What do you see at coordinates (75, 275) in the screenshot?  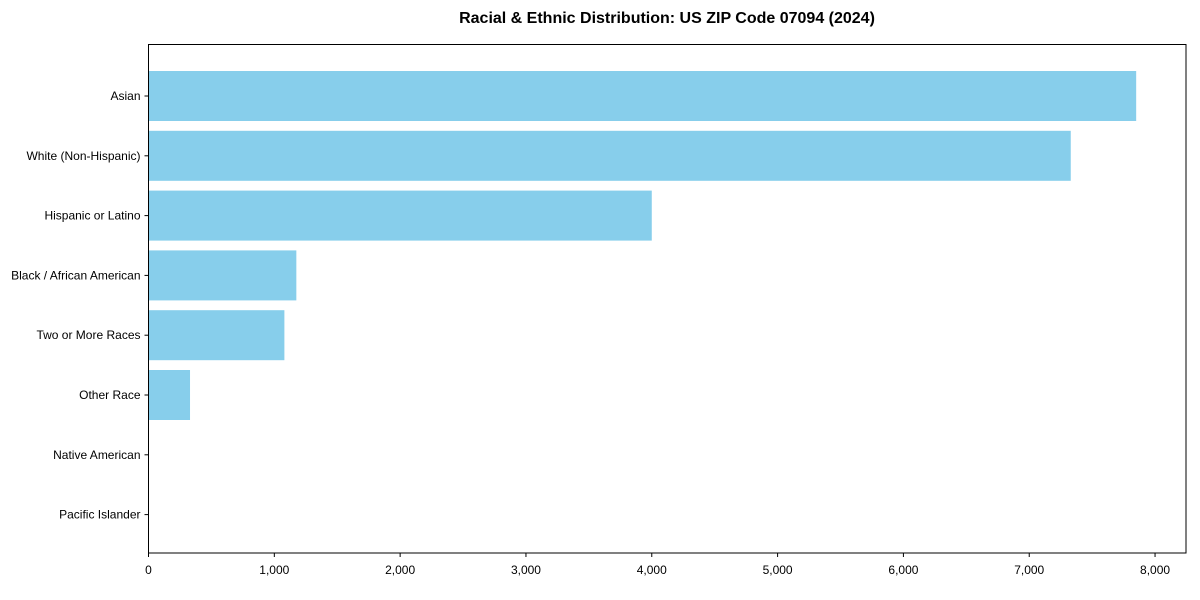 I see `y-tick-label-black-african-american: Black / African American` at bounding box center [75, 275].